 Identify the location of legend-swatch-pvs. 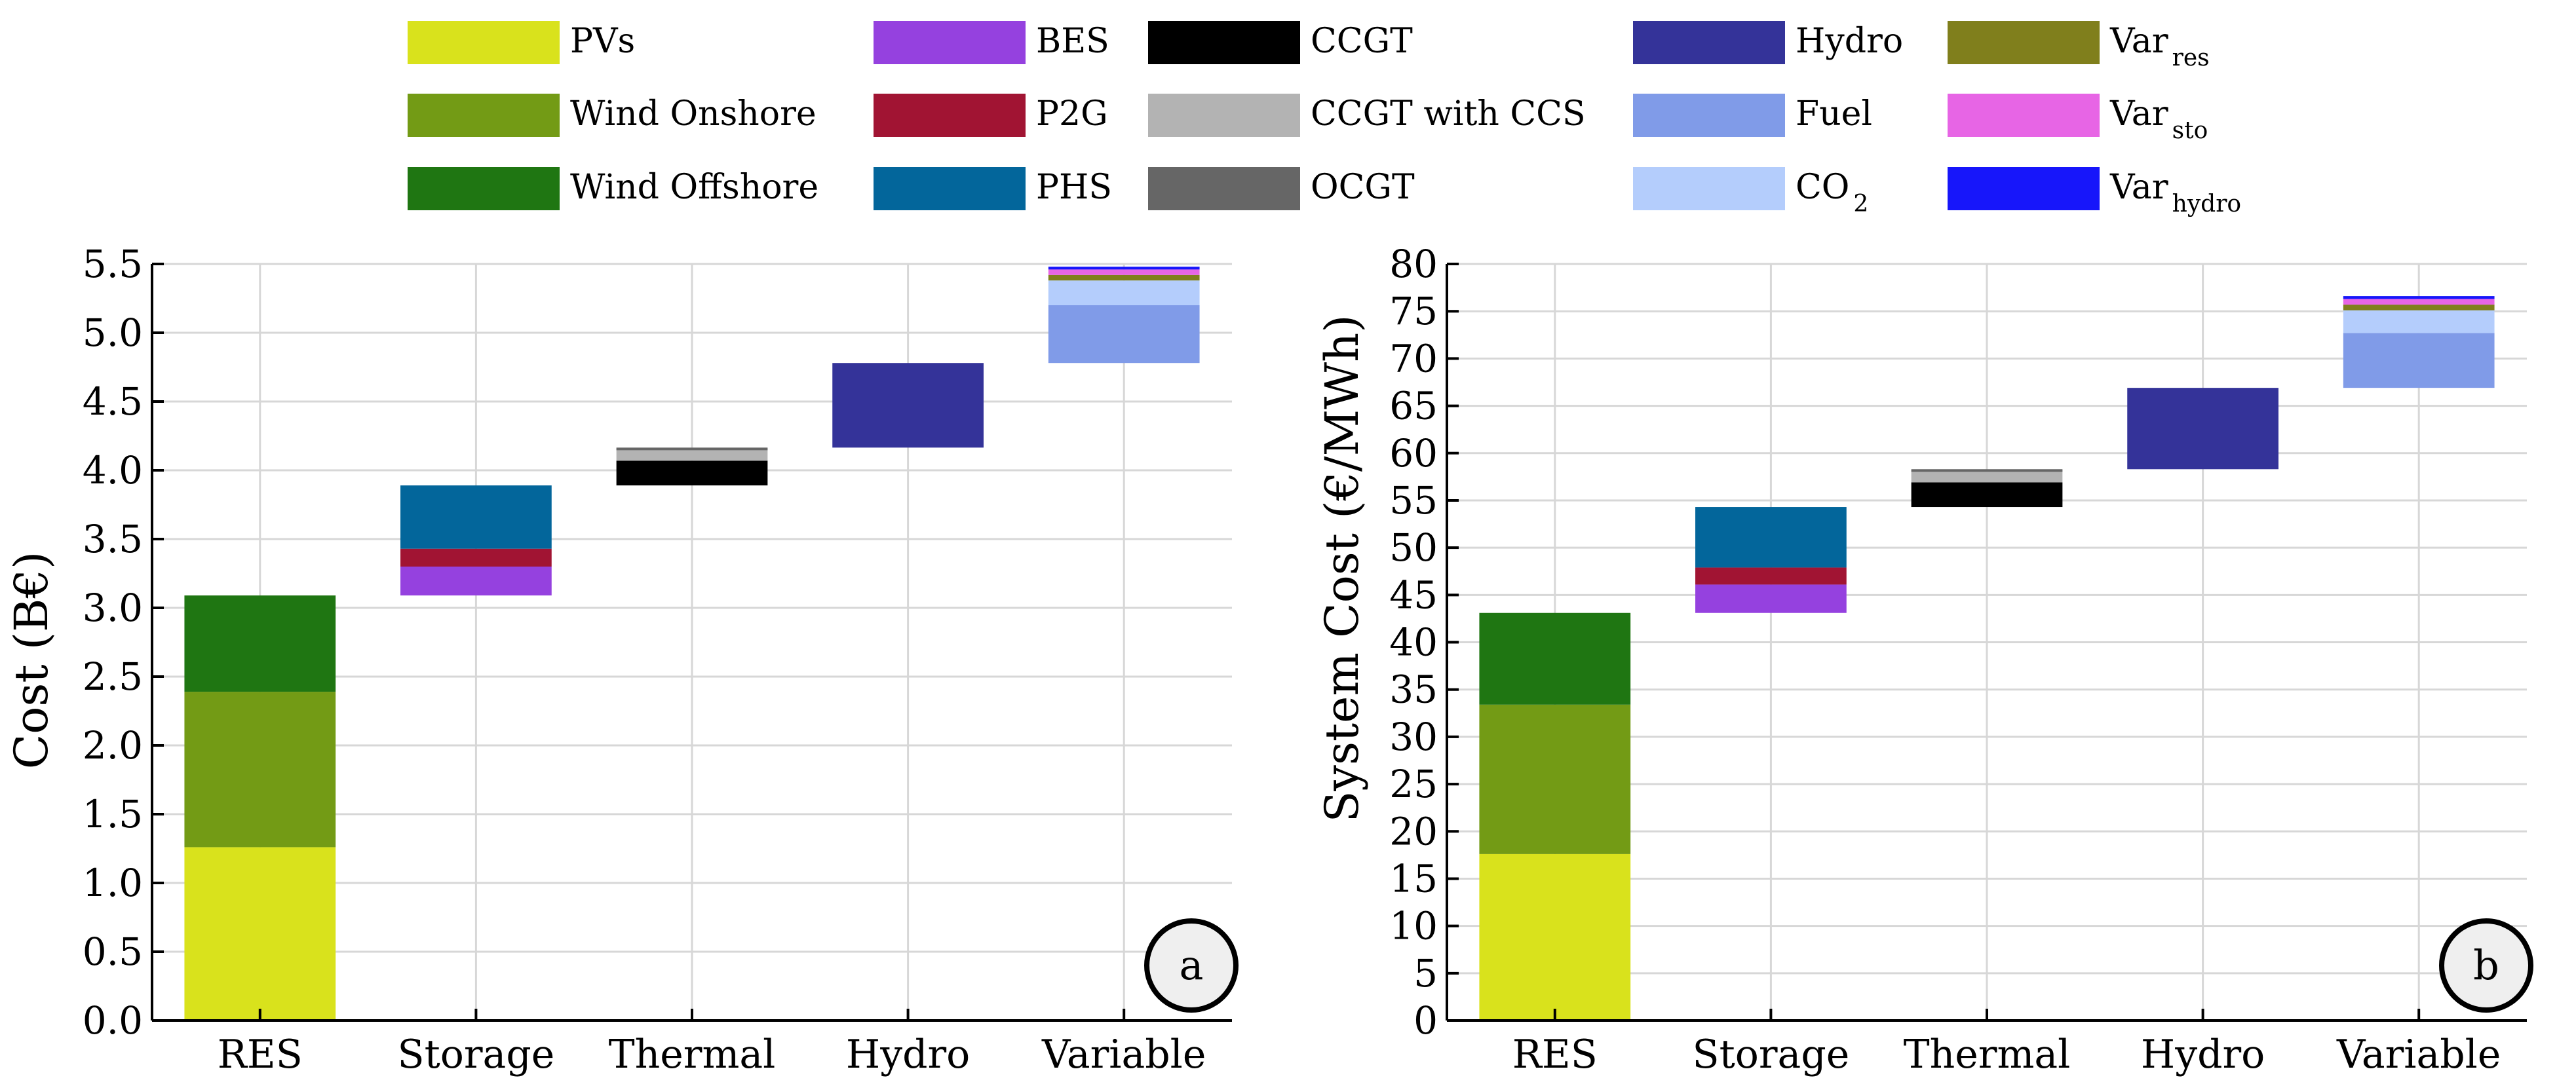
(484, 42).